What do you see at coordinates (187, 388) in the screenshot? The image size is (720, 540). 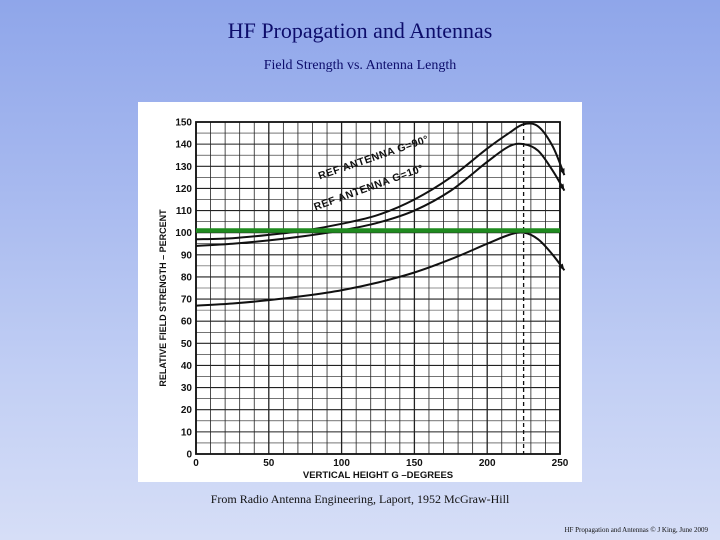 I see `y-tick-label: 30` at bounding box center [187, 388].